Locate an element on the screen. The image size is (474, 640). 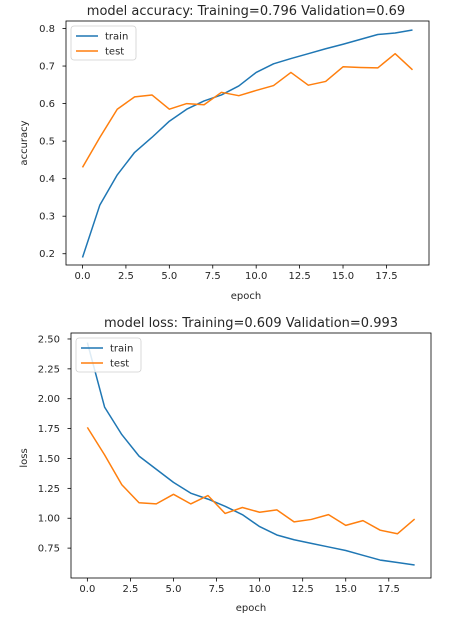
accuracy-y-tick-label: 0.5 is located at coordinates (47, 142).